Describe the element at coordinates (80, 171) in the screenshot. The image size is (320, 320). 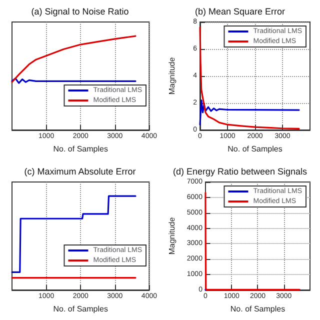
I see `chart-title: (c) Maximum Absolute Error` at that location.